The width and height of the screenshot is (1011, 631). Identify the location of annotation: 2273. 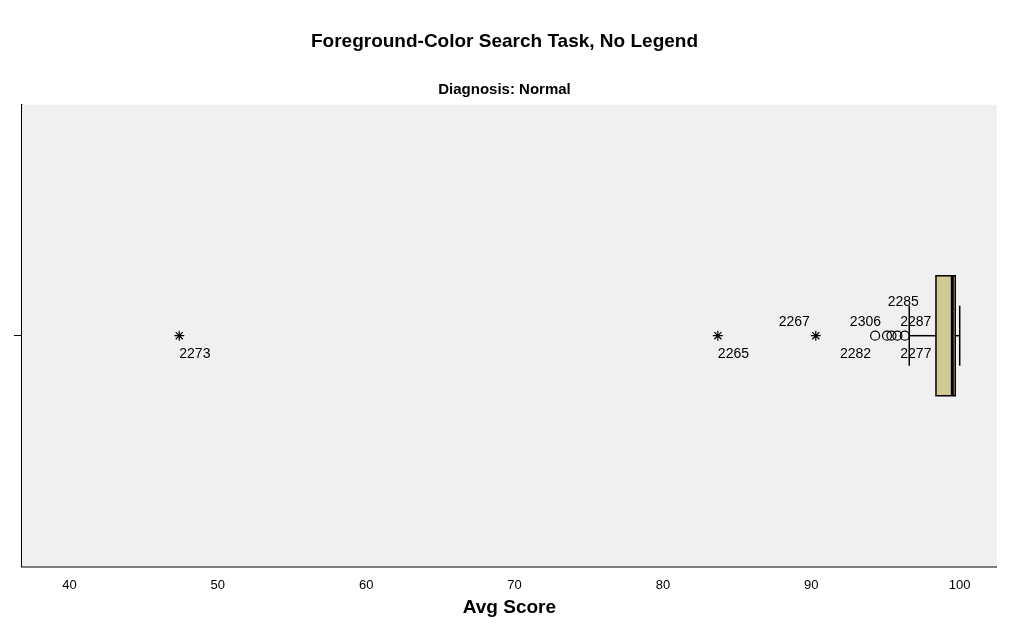
(195, 352).